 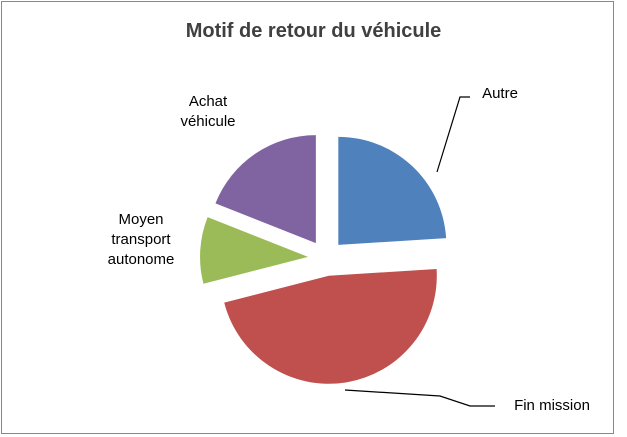 I want to click on slice-label: Fin mission, so click(x=552, y=405).